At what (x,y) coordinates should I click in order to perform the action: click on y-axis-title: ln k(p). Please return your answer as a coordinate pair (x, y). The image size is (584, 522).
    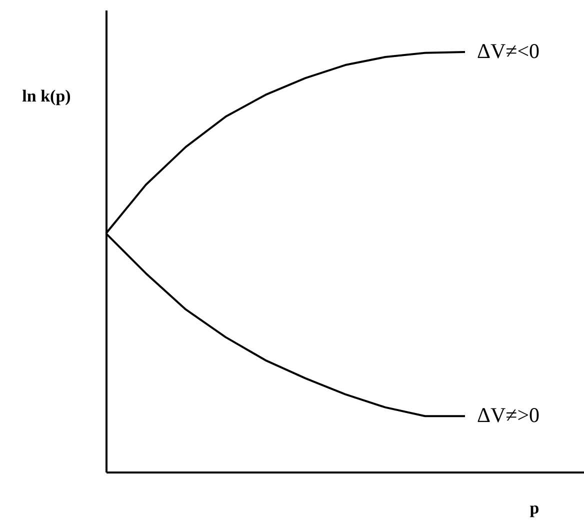
    Looking at the image, I should click on (46, 96).